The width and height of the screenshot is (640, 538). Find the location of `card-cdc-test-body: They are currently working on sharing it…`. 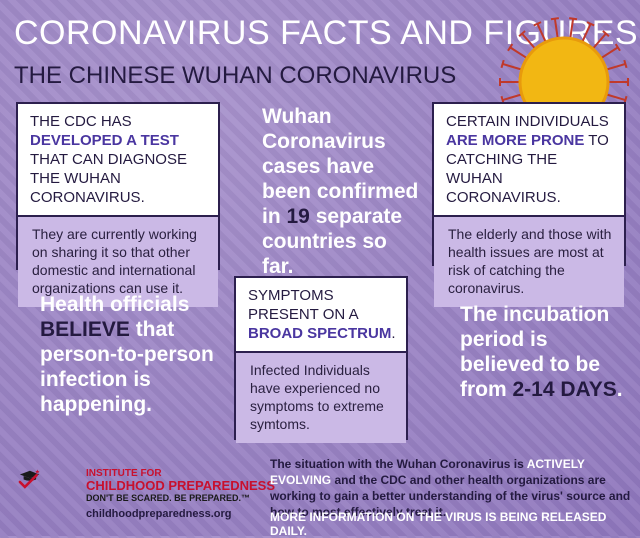

card-cdc-test-body: They are currently working on sharing it… is located at coordinates (118, 261).